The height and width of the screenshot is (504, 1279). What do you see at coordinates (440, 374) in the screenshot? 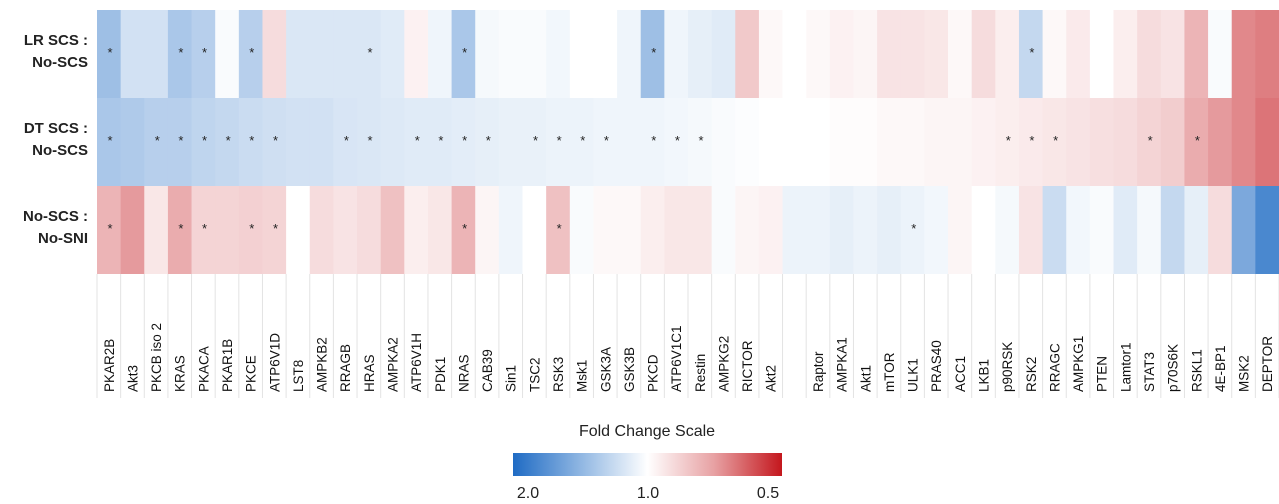
I see `column-label: PDK1` at bounding box center [440, 374].